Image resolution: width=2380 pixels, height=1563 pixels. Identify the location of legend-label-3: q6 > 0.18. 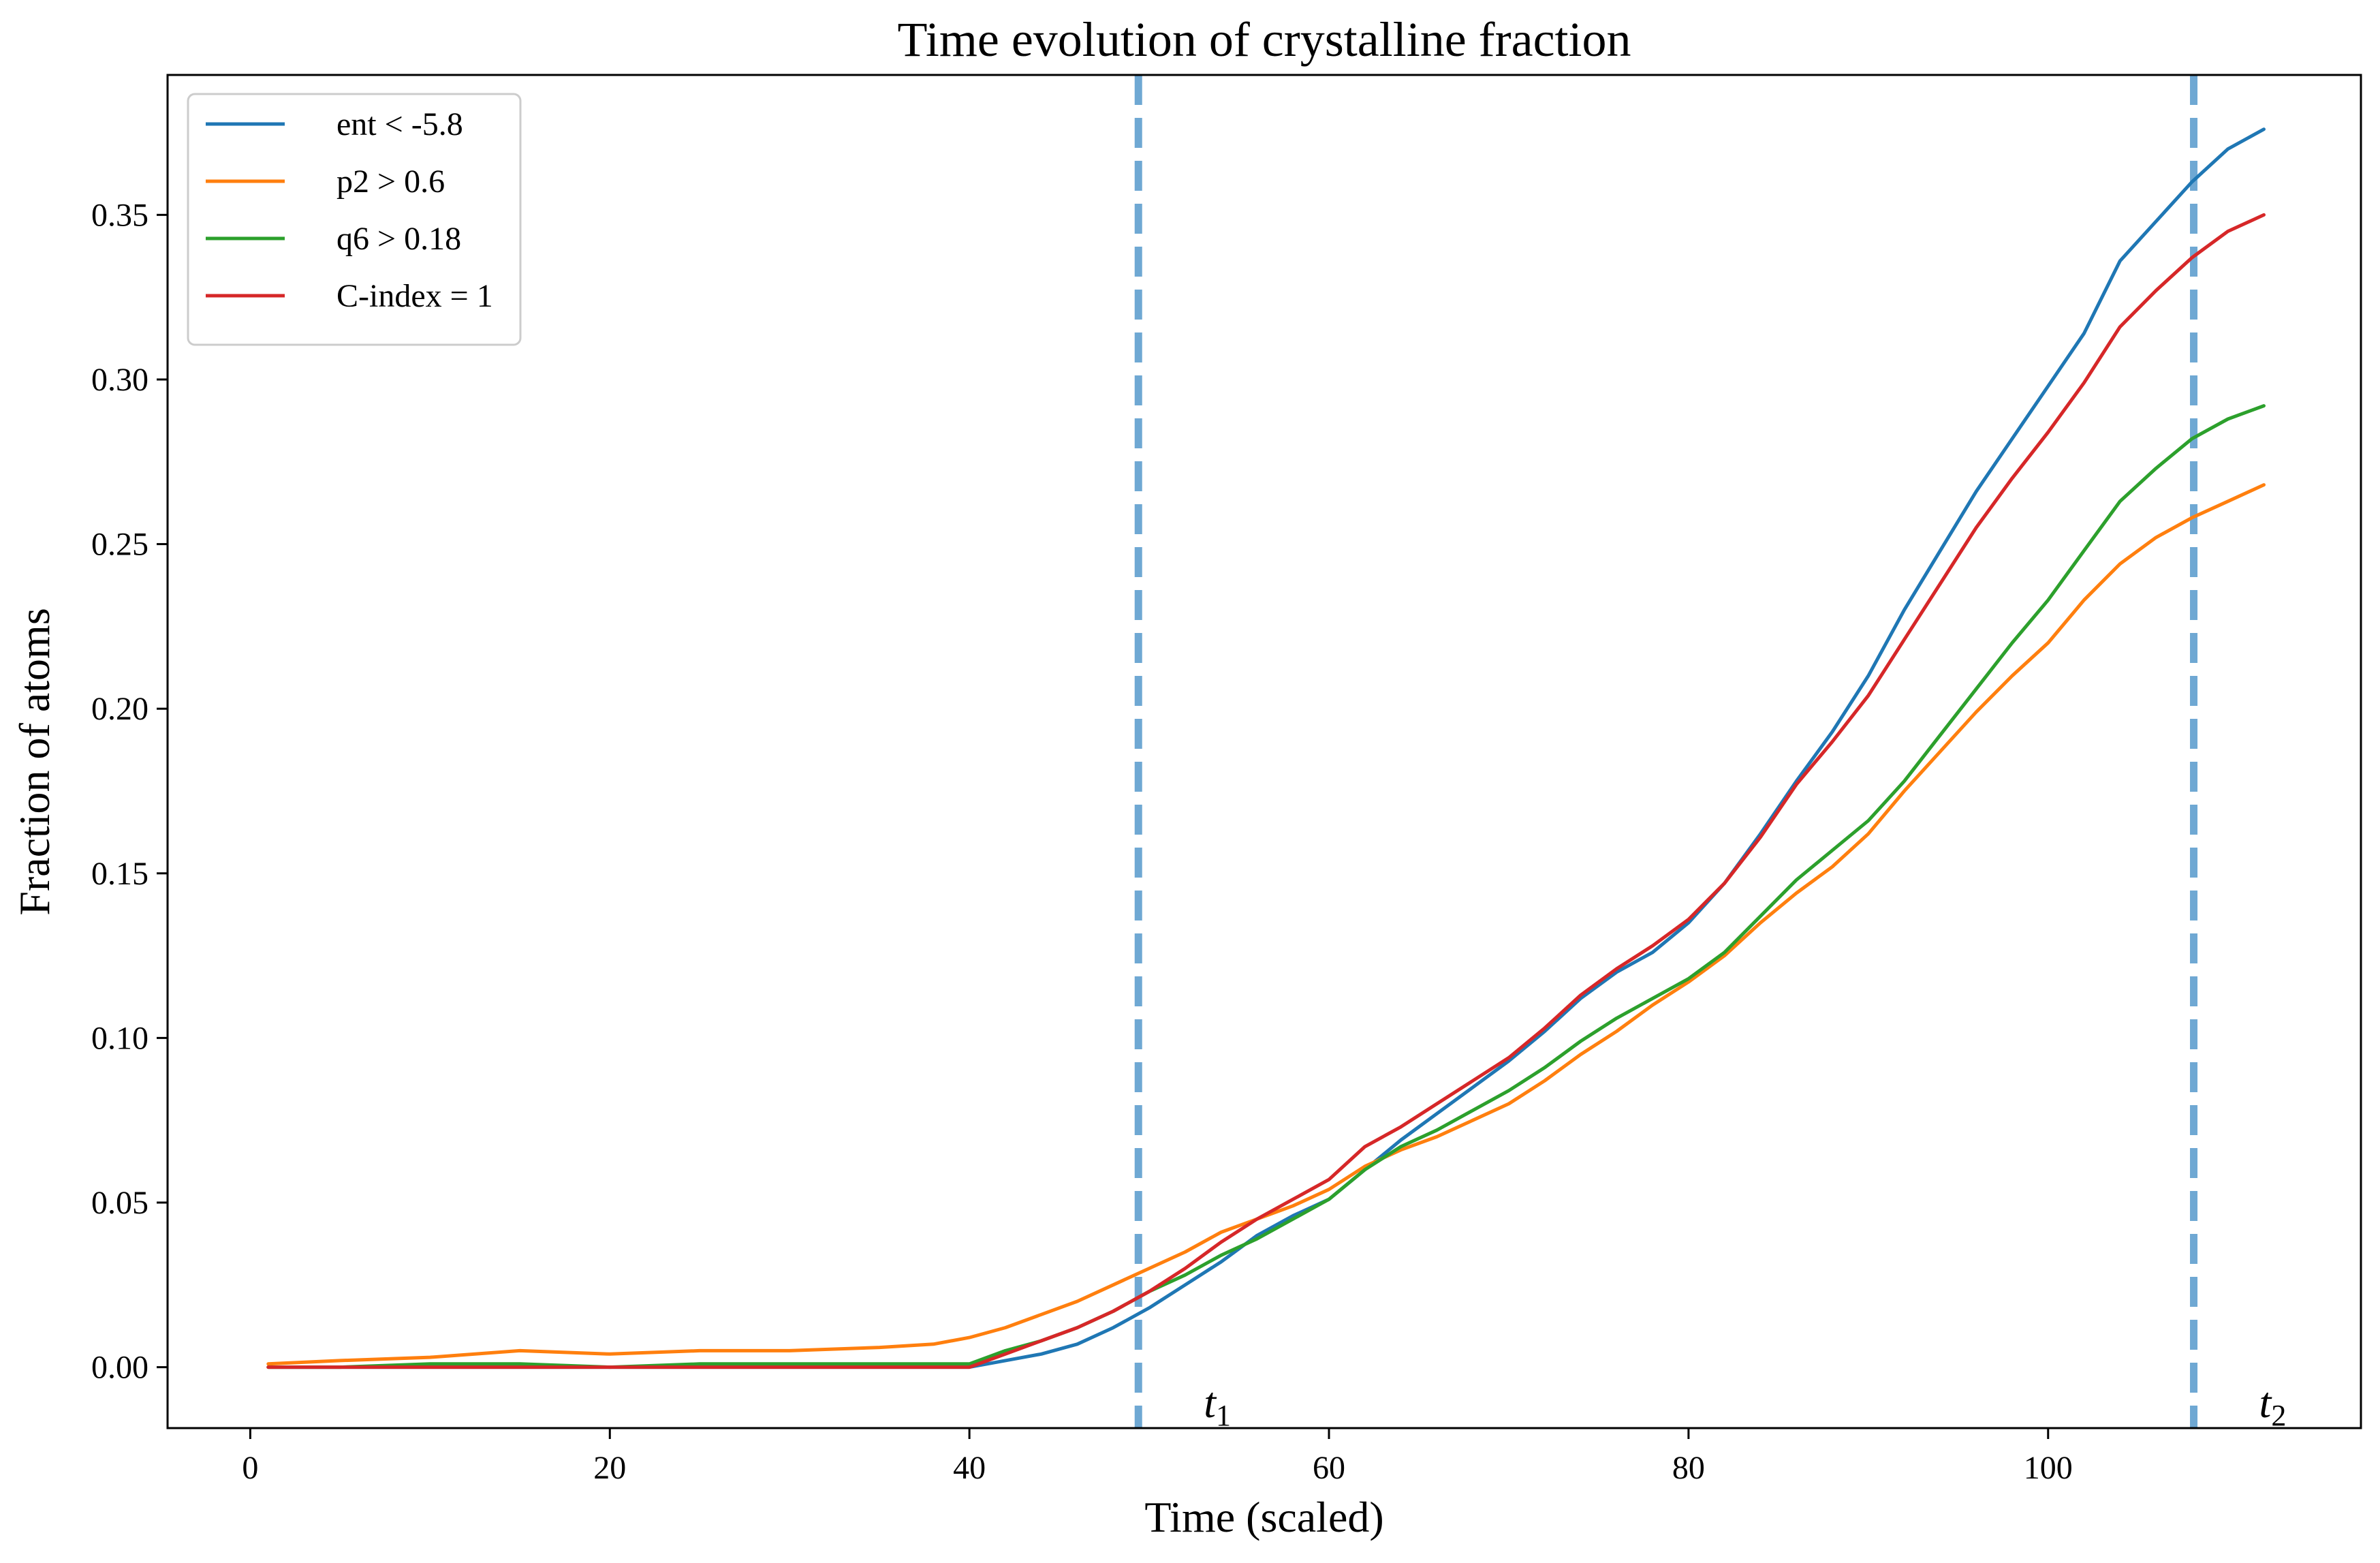
(398, 239).